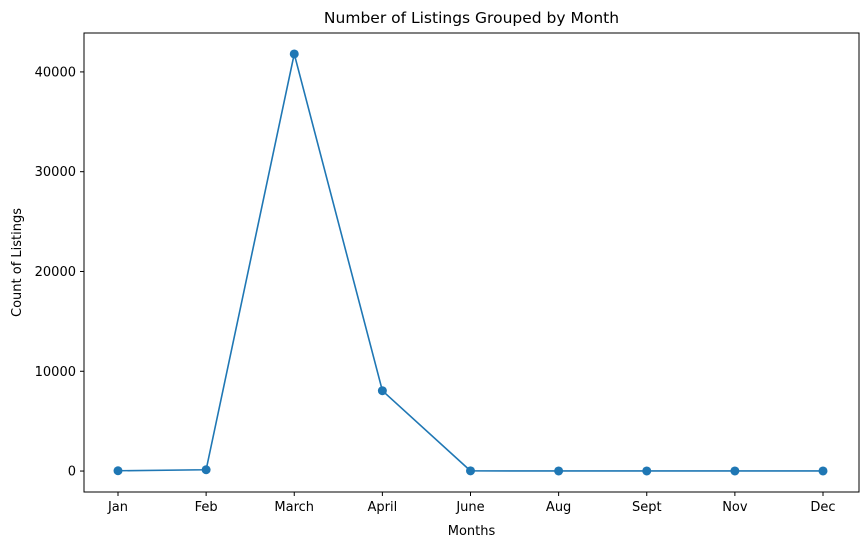 This screenshot has height=547, width=868. I want to click on x-tick-label: March, so click(294, 507).